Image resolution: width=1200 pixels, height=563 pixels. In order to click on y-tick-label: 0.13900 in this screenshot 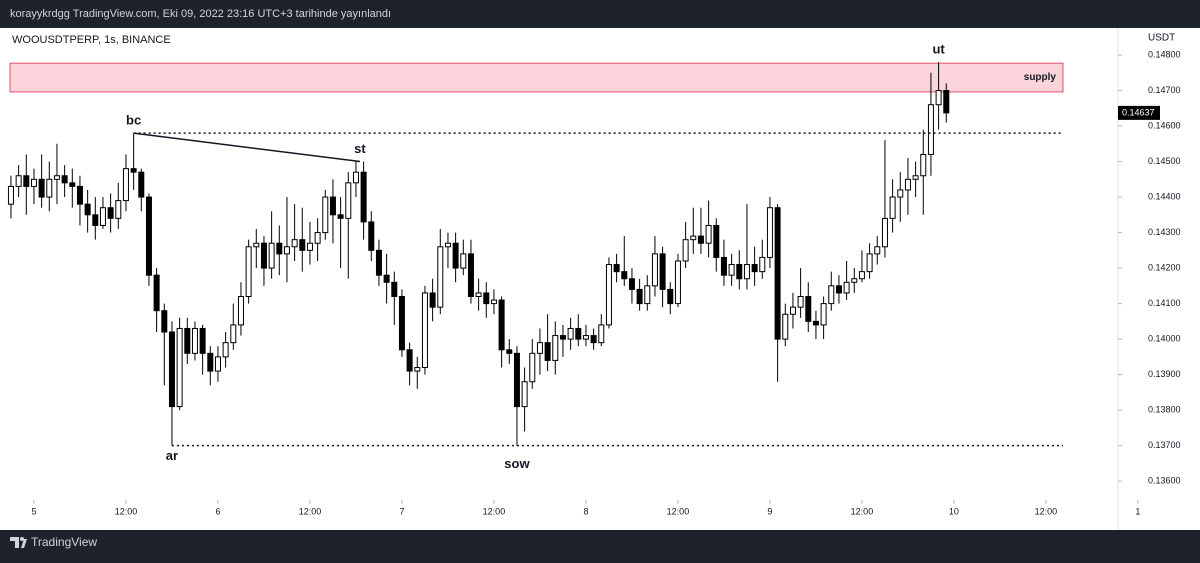, I will do `click(1164, 374)`.